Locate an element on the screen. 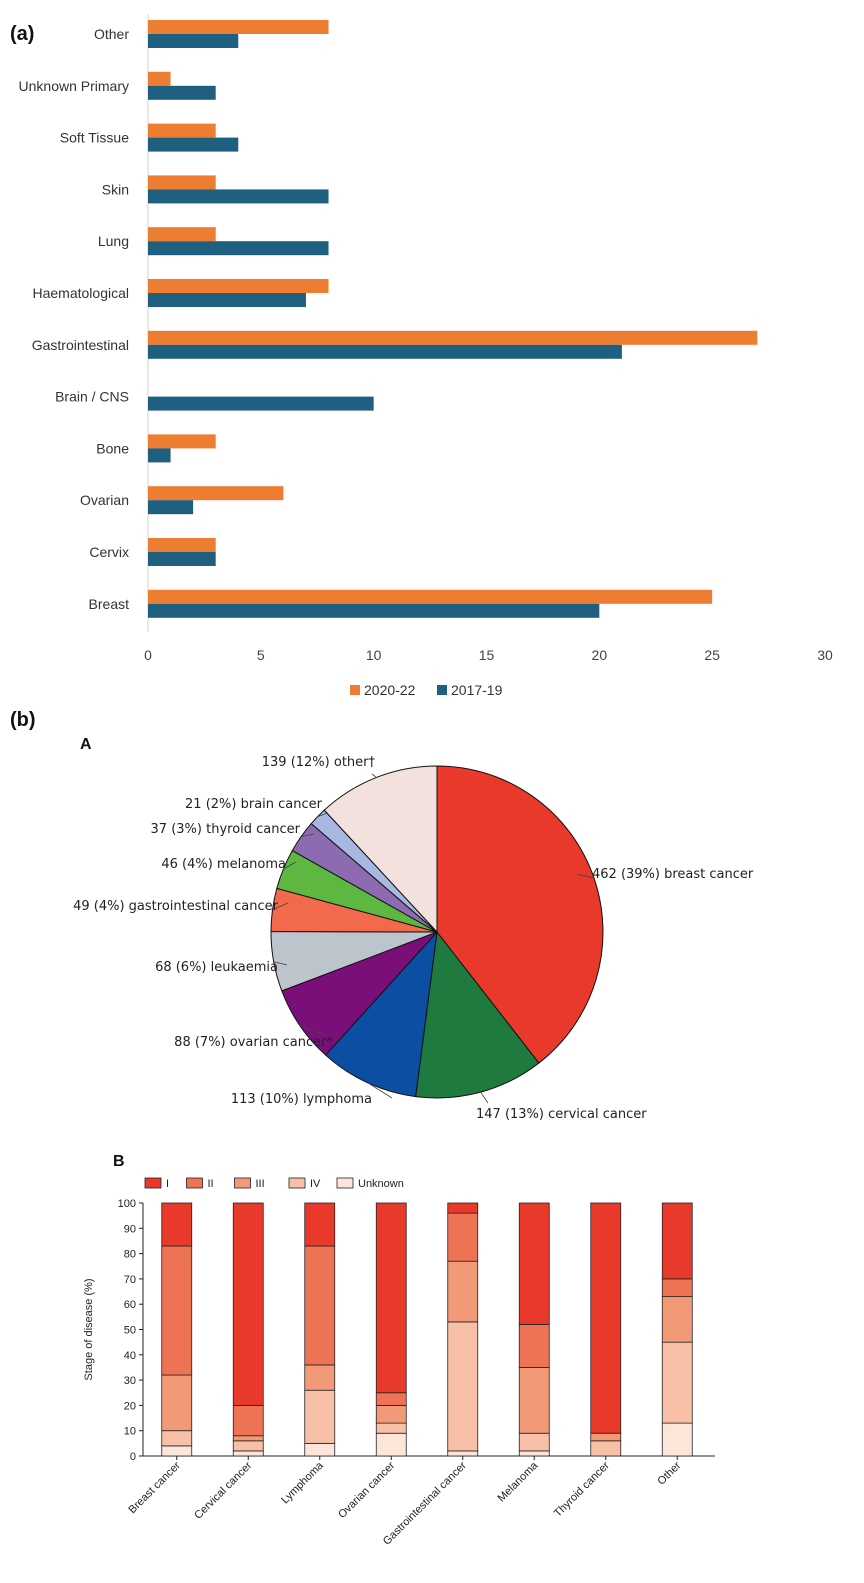 The height and width of the screenshot is (1583, 864). y-tick-label: 40 is located at coordinates (130, 1356).